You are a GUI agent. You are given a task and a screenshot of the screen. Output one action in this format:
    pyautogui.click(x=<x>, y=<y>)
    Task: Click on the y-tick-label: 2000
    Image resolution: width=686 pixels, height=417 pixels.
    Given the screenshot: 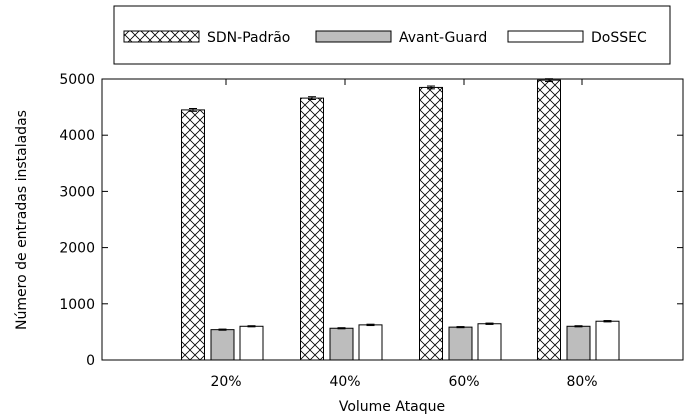 What is the action you would take?
    pyautogui.click(x=77, y=249)
    